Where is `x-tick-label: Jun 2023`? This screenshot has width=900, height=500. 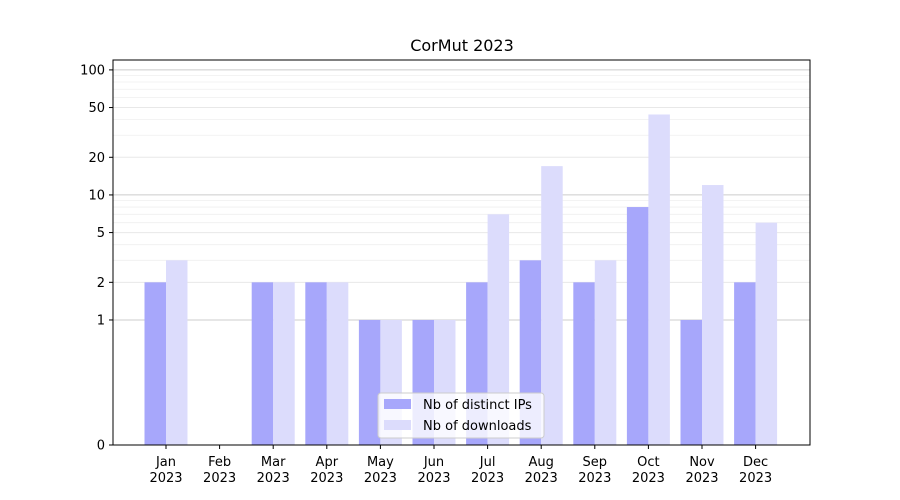 x-tick-label: Jun 2023 is located at coordinates (433, 470).